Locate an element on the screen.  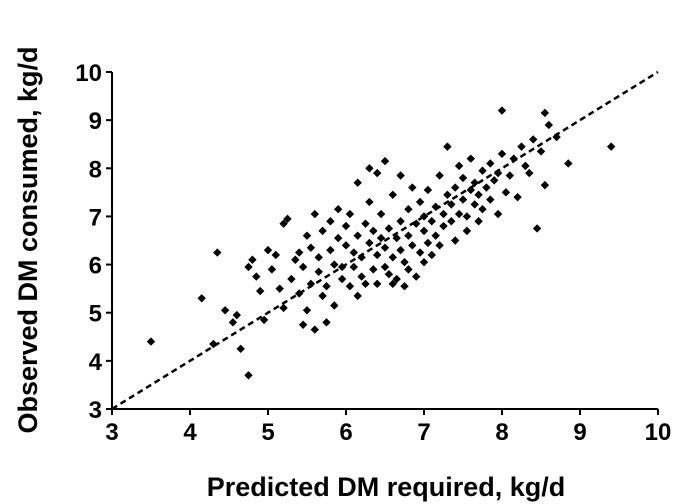
y-tick-label: 3 is located at coordinates (95, 410).